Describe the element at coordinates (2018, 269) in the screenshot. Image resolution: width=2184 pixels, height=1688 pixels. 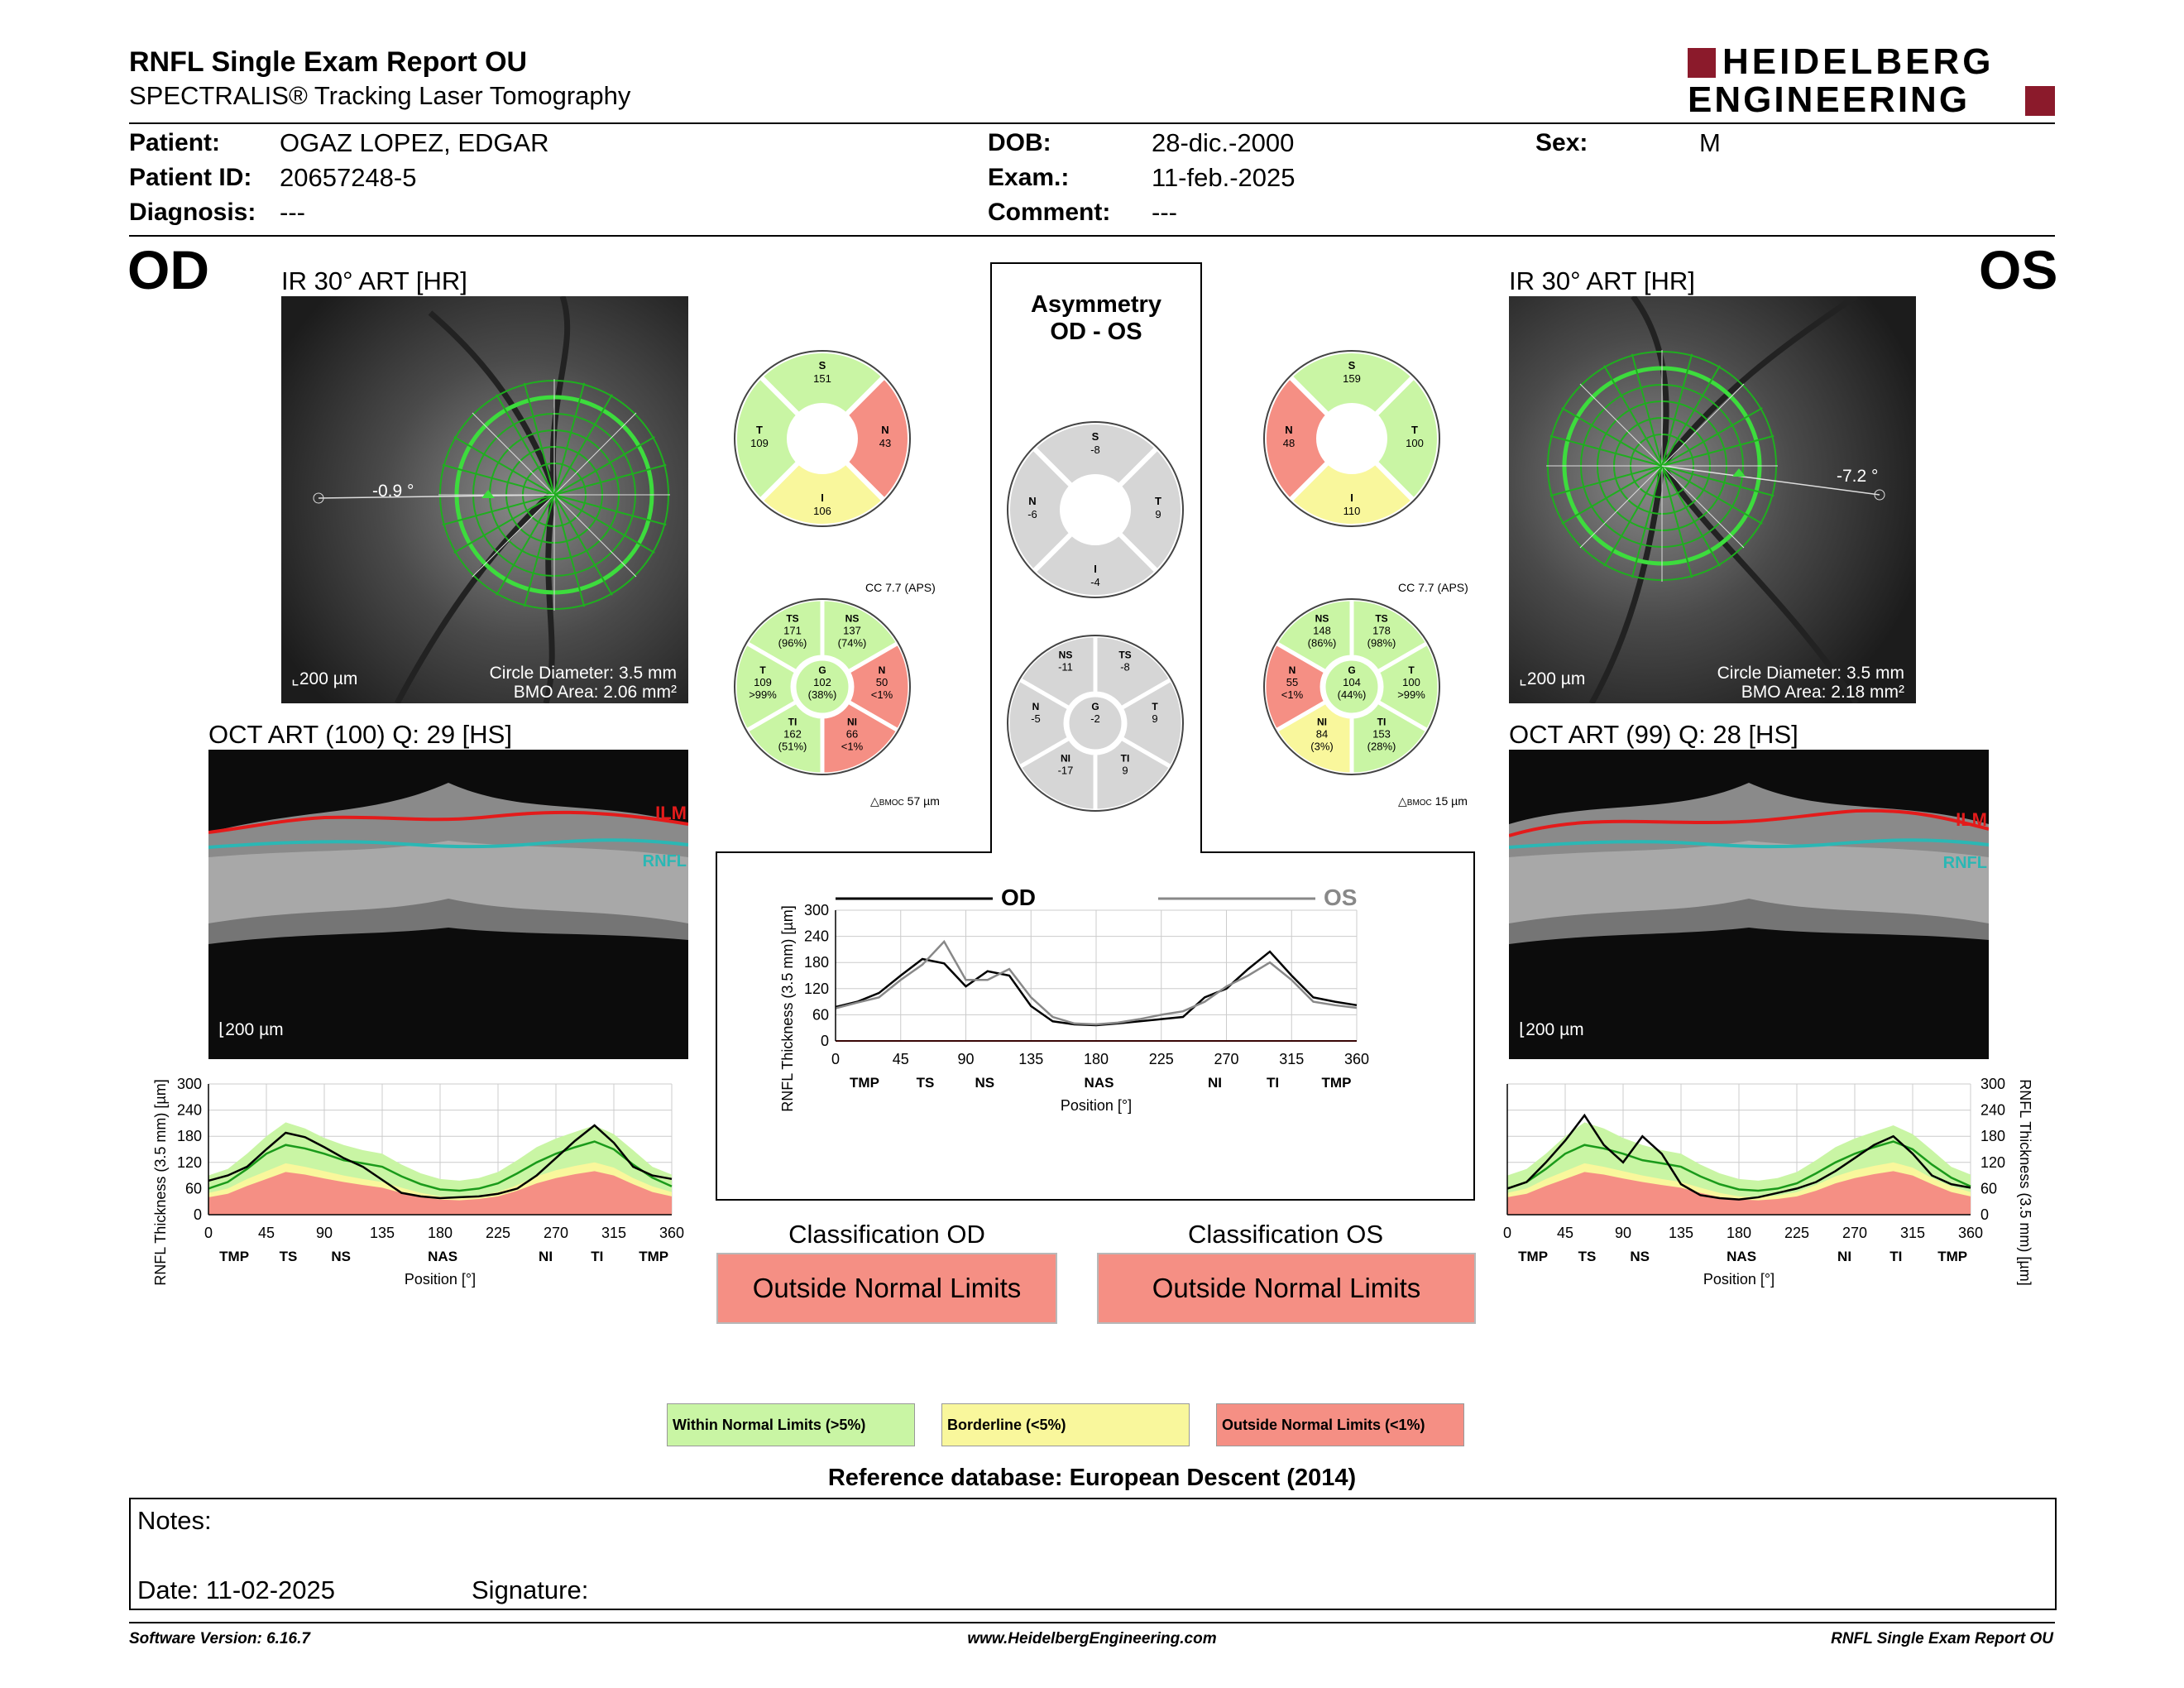
I see `os-eye-label: OS` at that location.